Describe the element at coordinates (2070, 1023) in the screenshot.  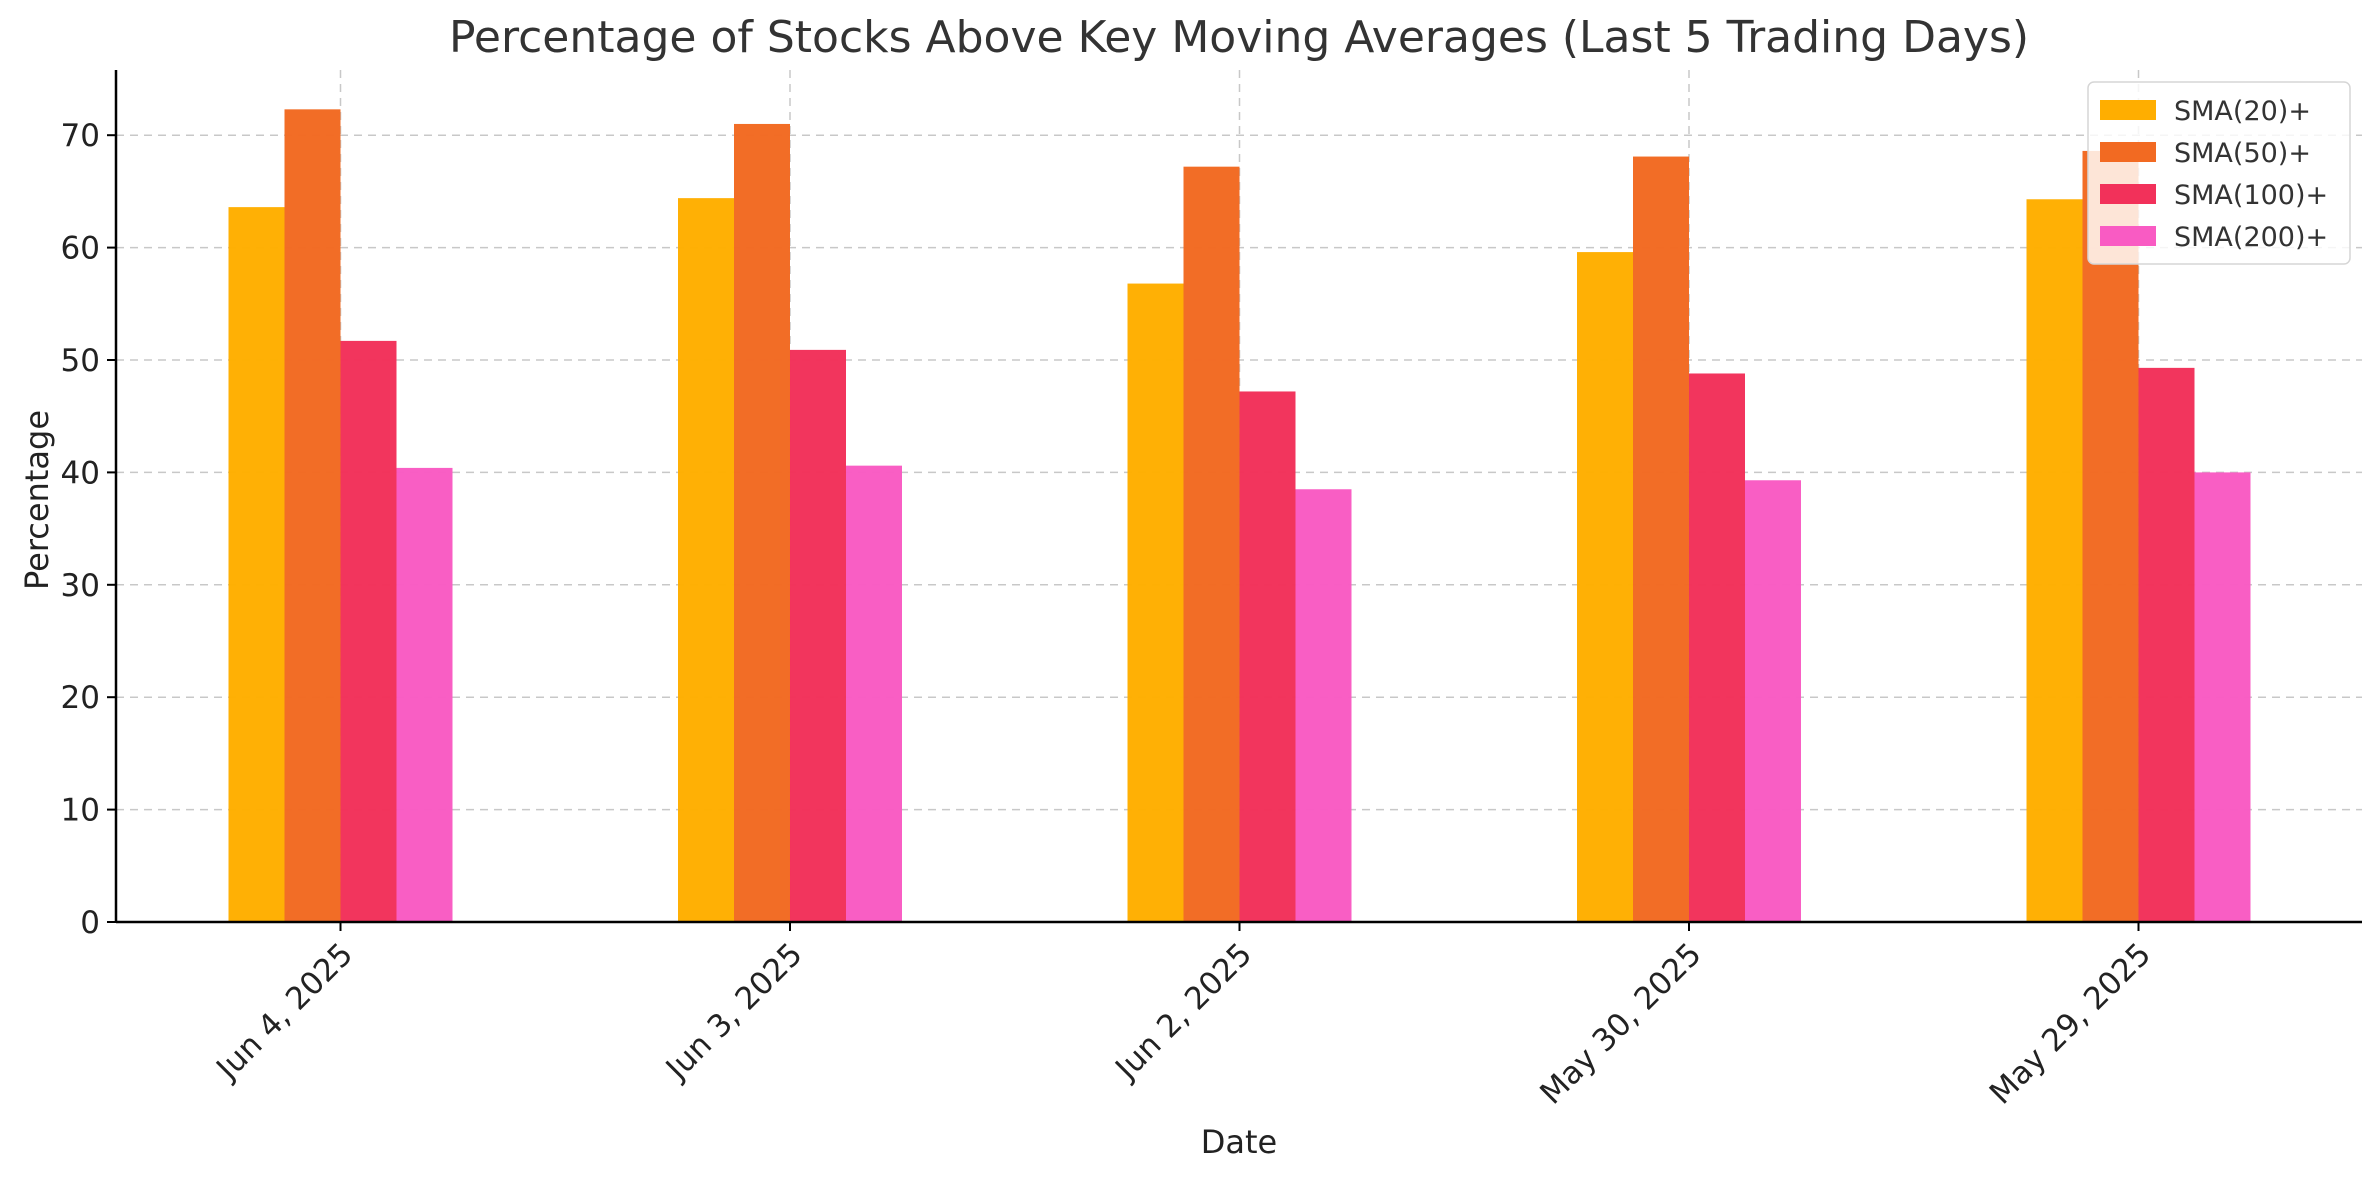
I see `x-tick-label: May 29, 2025` at that location.